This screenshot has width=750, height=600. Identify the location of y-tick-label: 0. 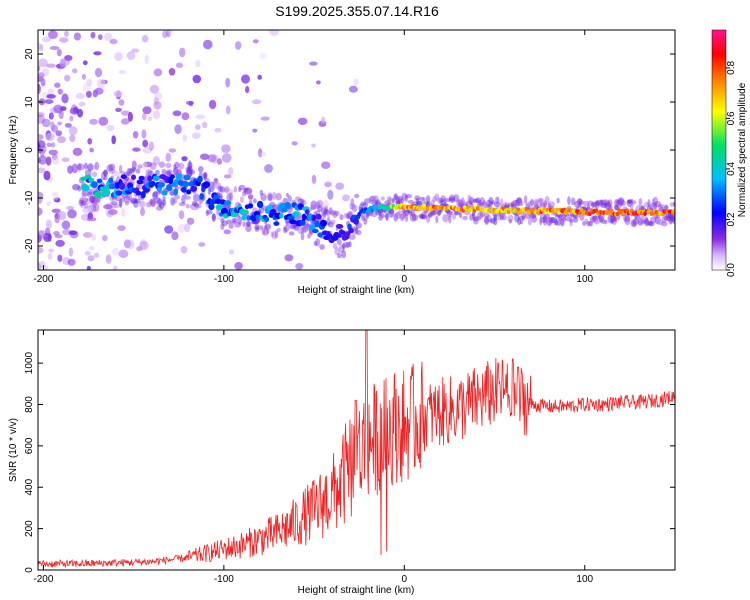
(29, 150).